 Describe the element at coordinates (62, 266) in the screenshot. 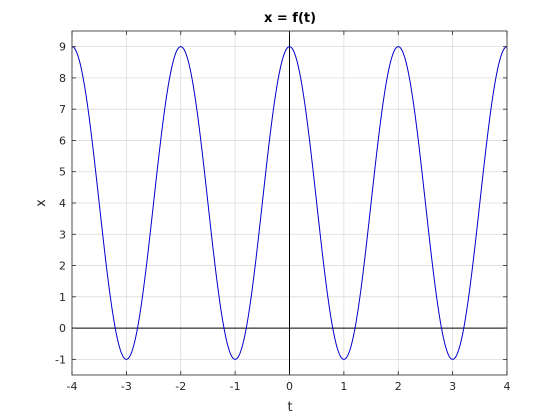

I see `y-tick-label: 2` at that location.